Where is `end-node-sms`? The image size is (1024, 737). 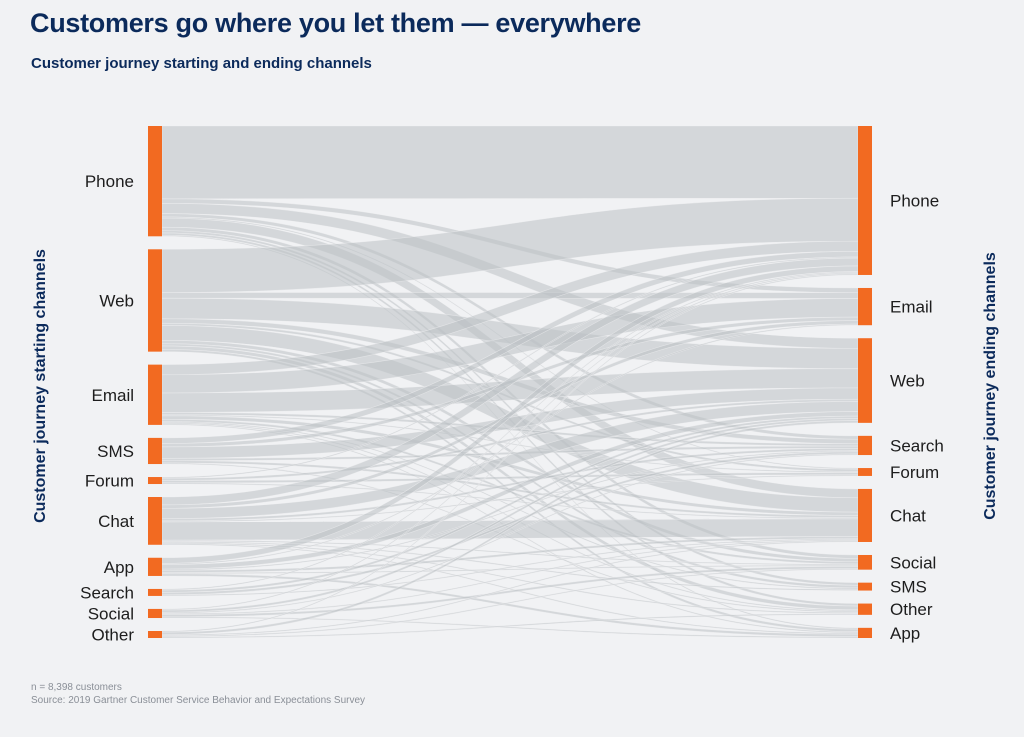
end-node-sms is located at coordinates (865, 586).